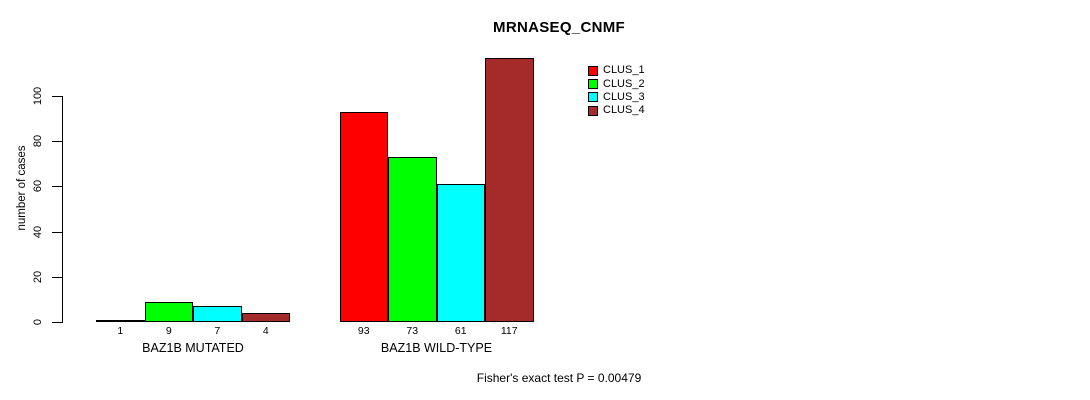  I want to click on bar-value-label: 7, so click(217, 331).